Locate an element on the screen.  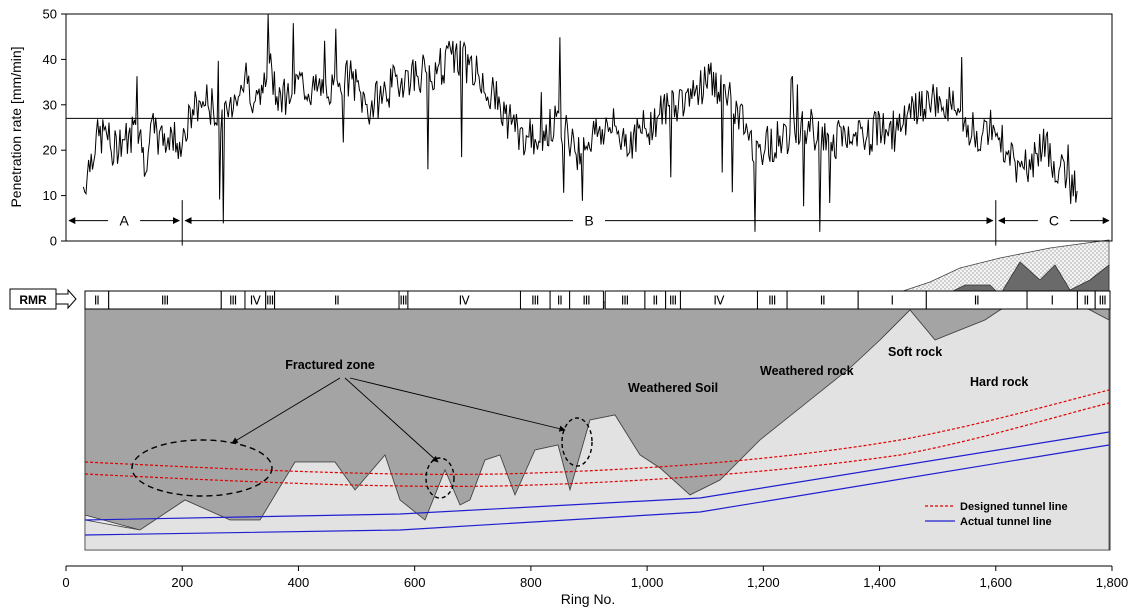
y-tick-label: 0 is located at coordinates (53, 241).